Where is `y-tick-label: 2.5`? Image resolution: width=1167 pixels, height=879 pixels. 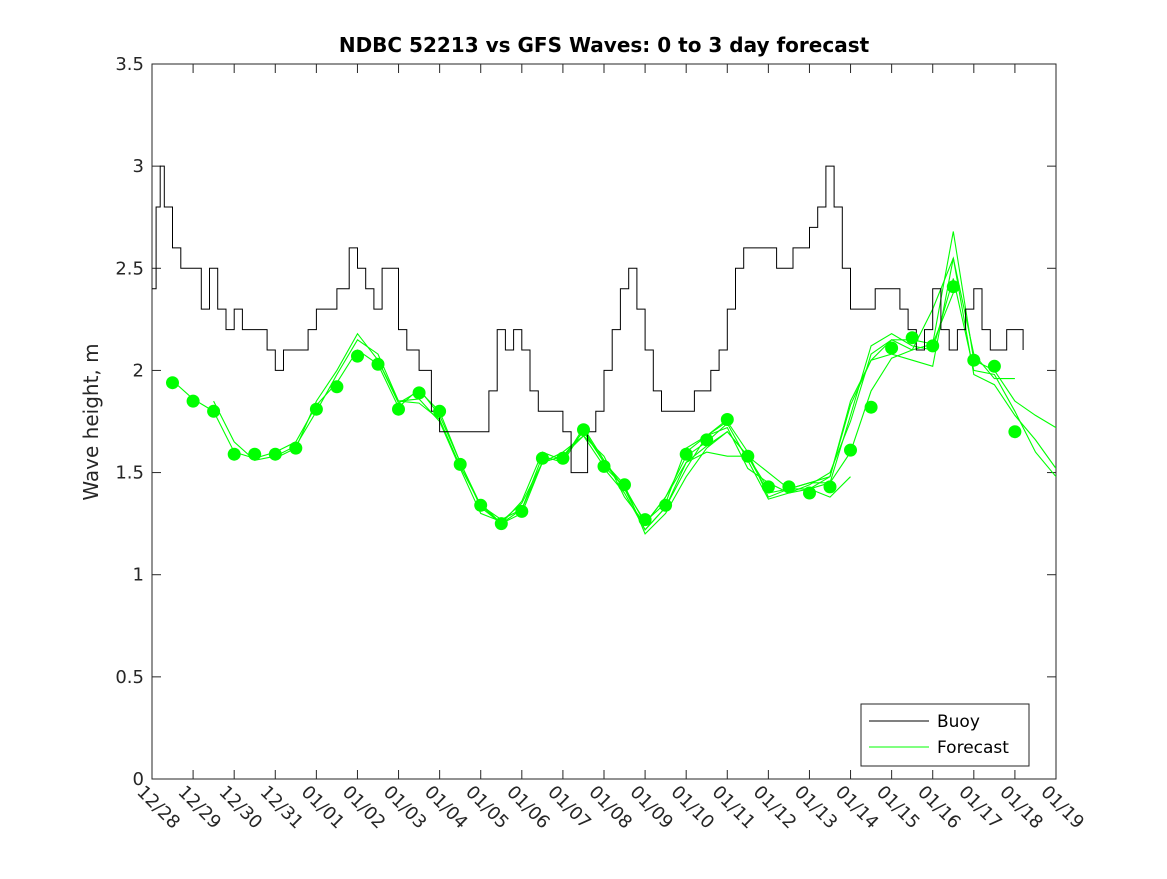
y-tick-label: 2.5 is located at coordinates (129, 268).